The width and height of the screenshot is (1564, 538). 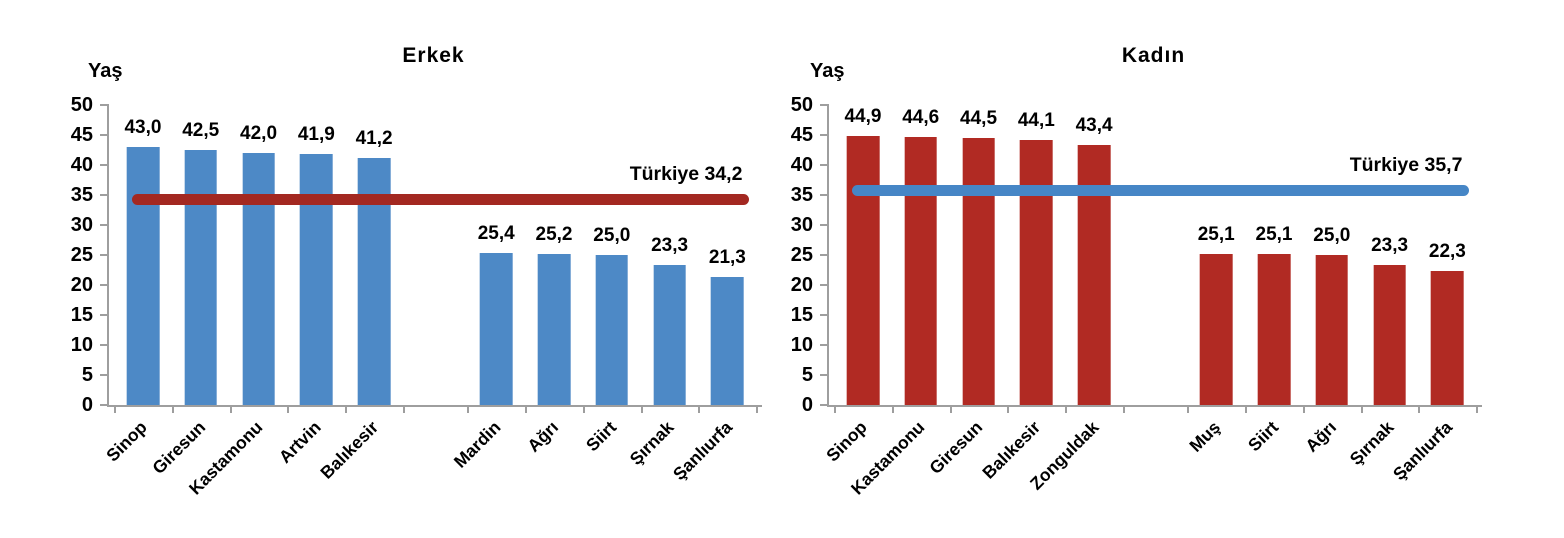 I want to click on turkiye-label: Türkiye 34,2, so click(x=686, y=173).